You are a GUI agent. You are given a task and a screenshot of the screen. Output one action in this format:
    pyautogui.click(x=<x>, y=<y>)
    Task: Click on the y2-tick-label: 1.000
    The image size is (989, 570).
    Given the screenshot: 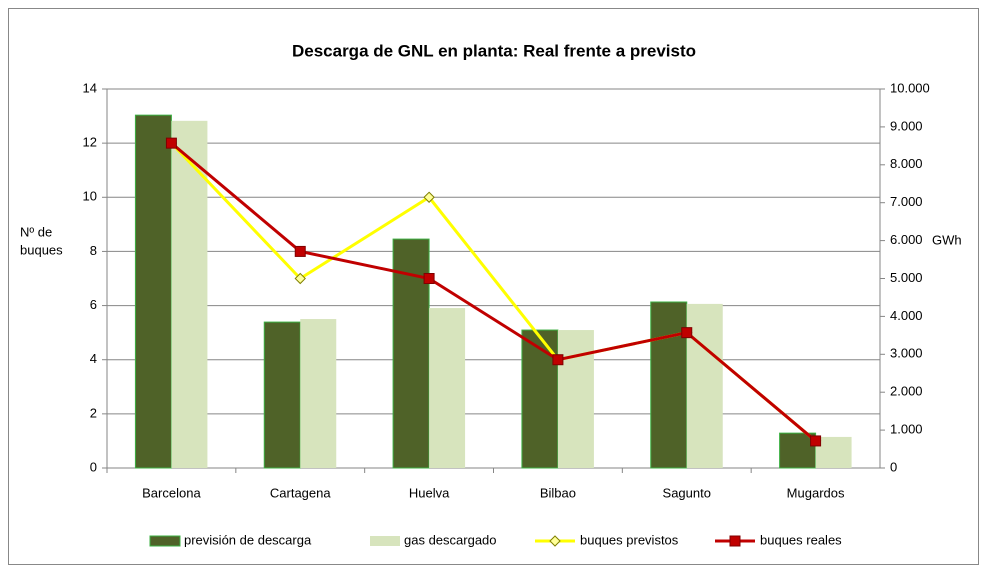 What is the action you would take?
    pyautogui.click(x=906, y=429)
    